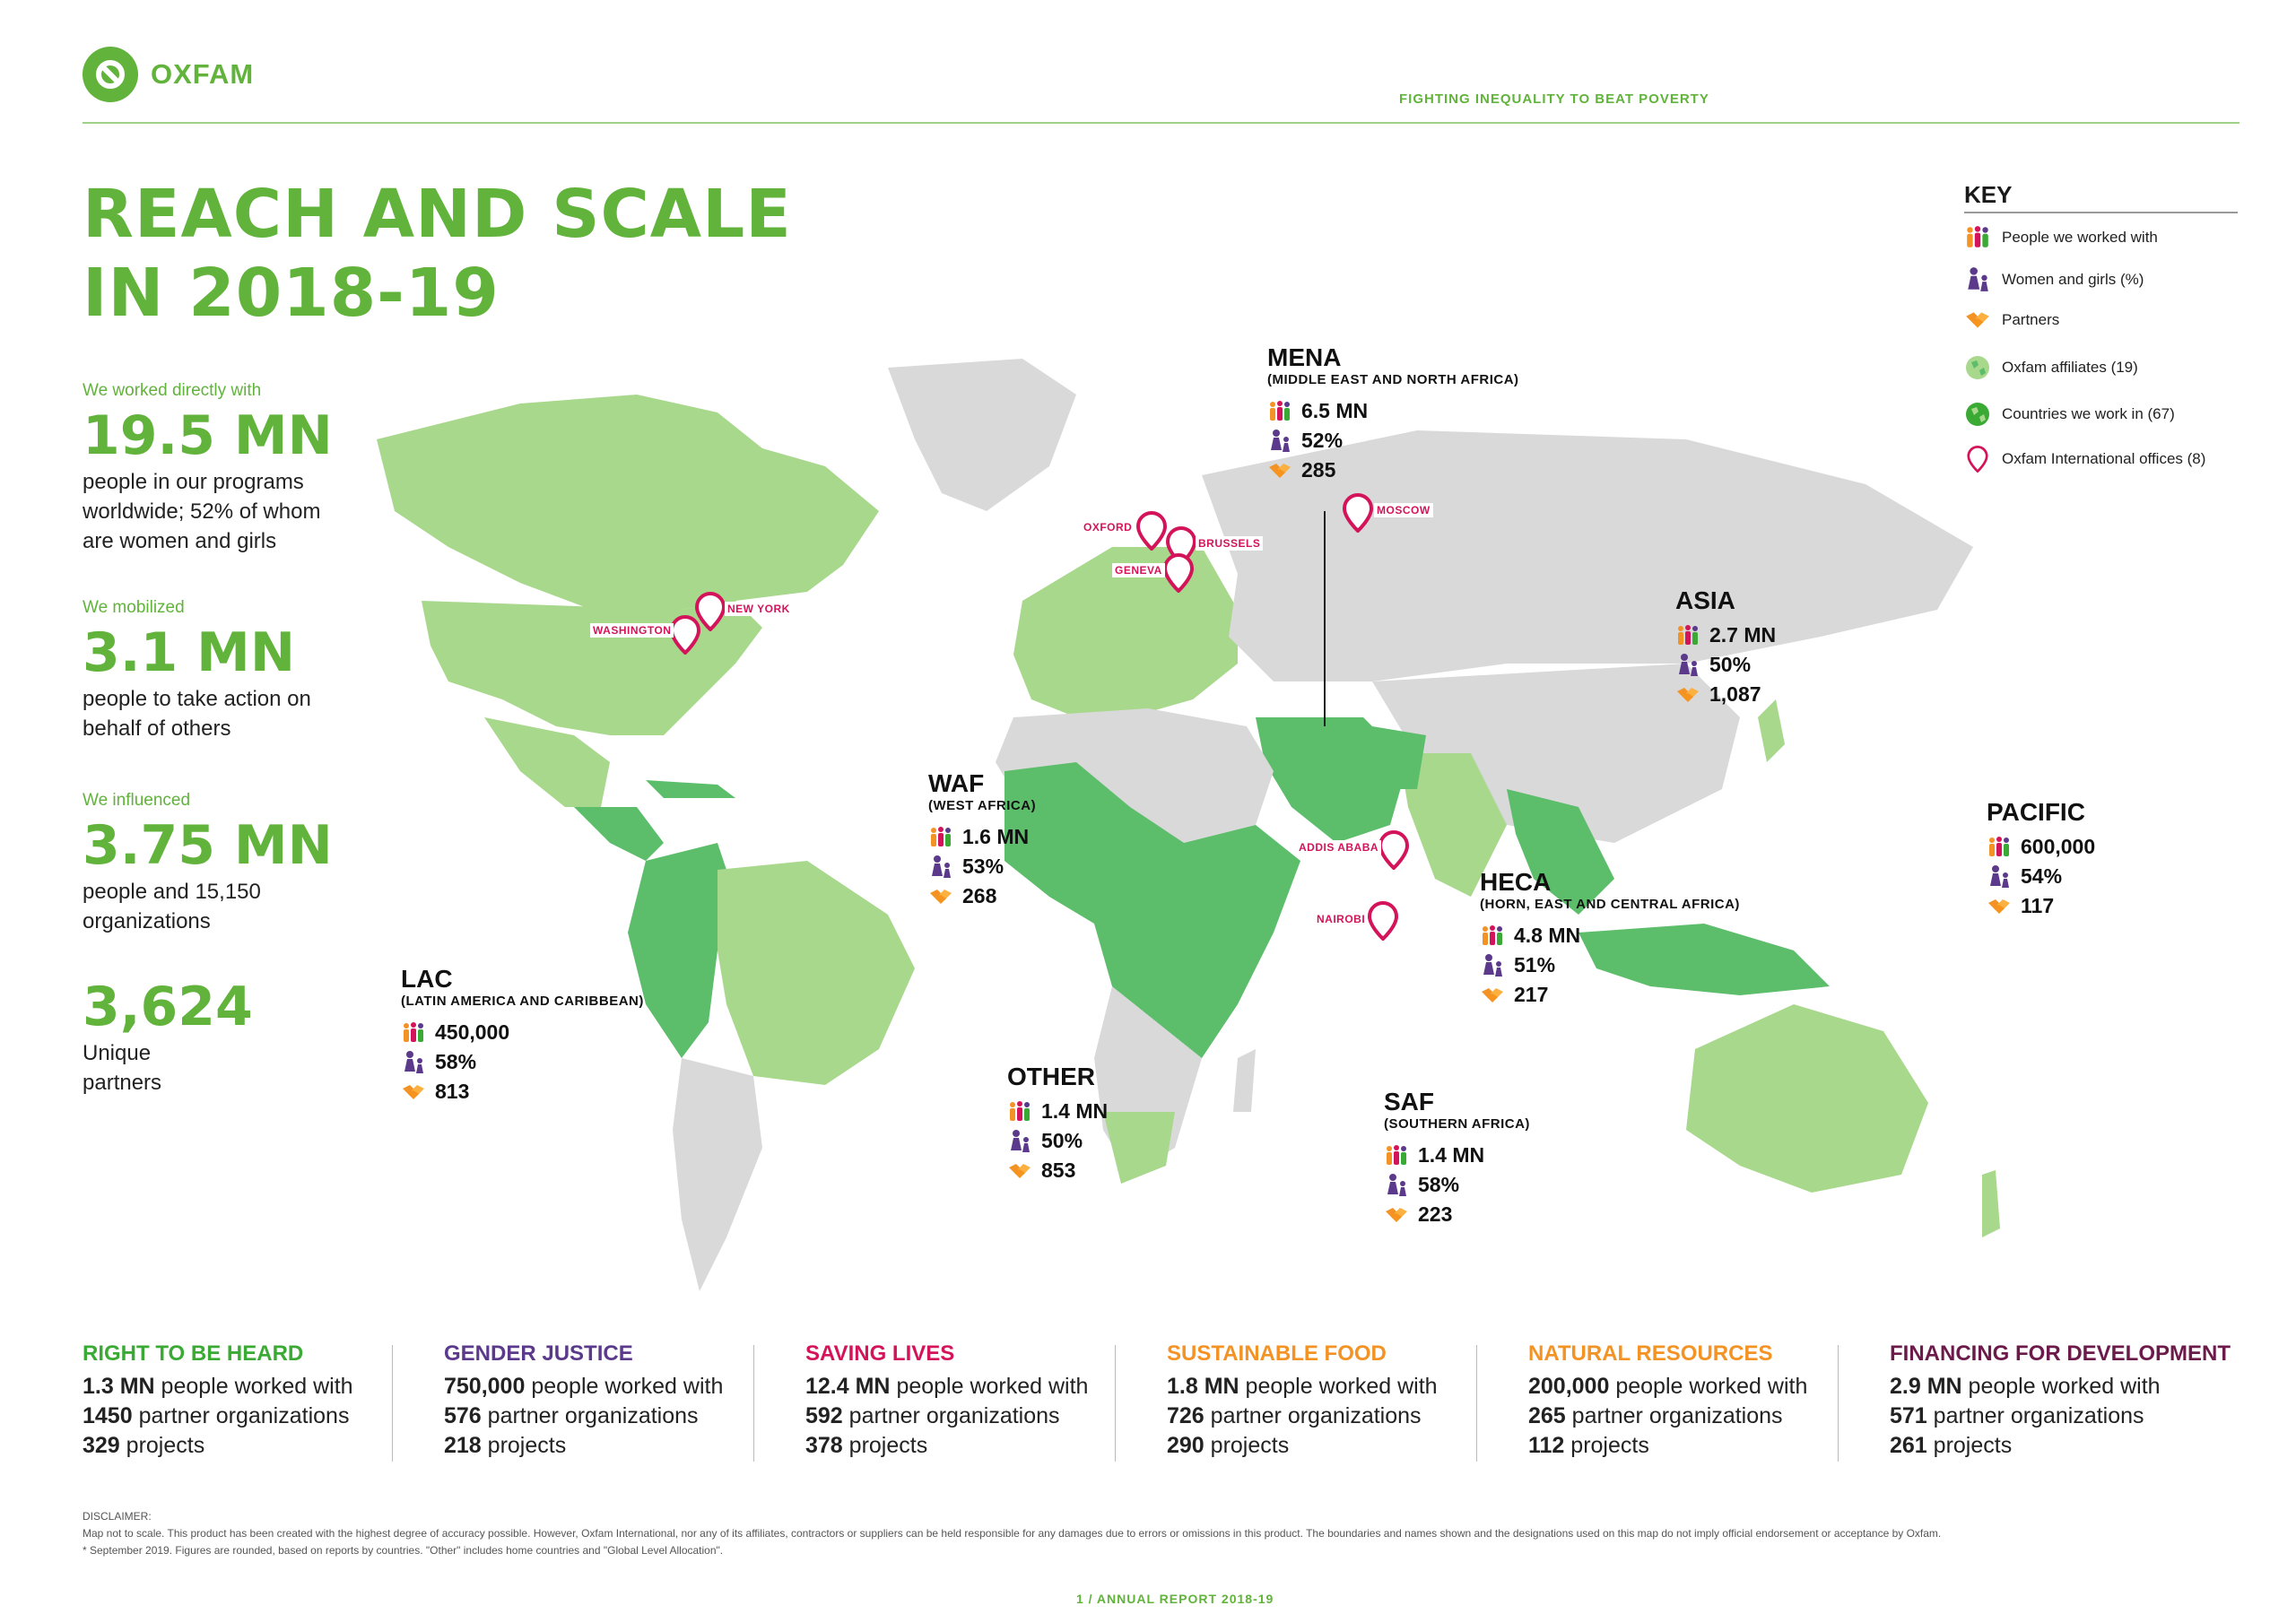 The image size is (2296, 1623). Describe the element at coordinates (619, 834) in the screenshot. I see `central-america-shape` at that location.